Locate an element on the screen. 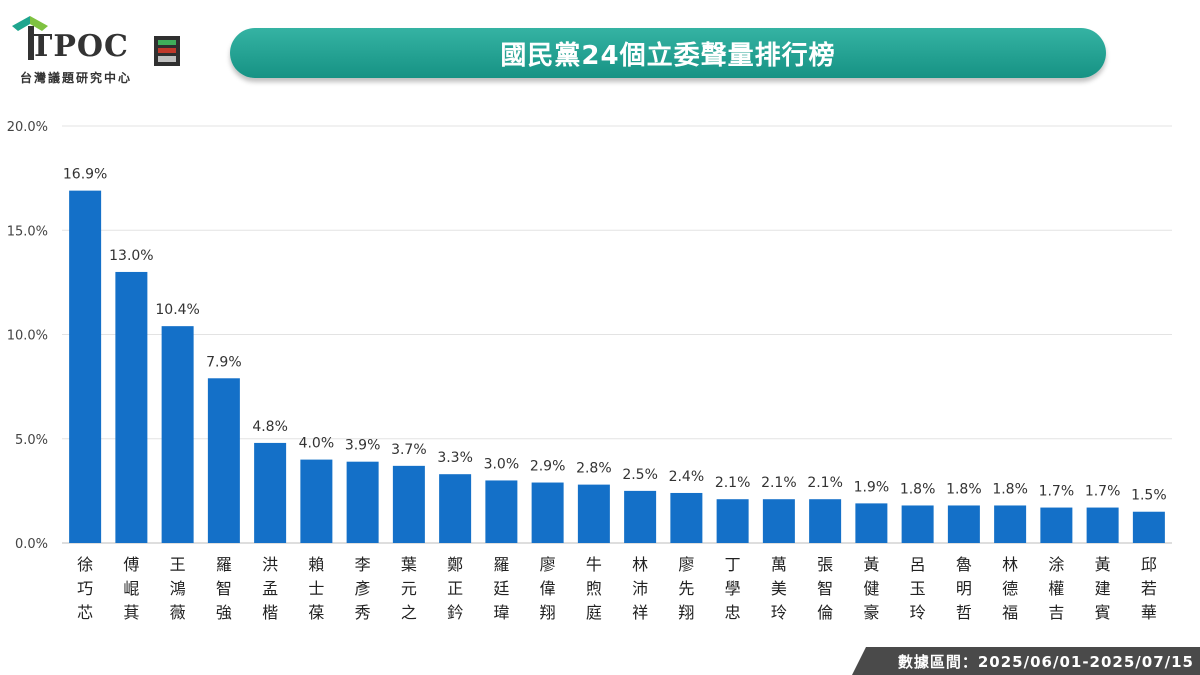 This screenshot has width=1200, height=675. data-label: 13.0% is located at coordinates (131, 256).